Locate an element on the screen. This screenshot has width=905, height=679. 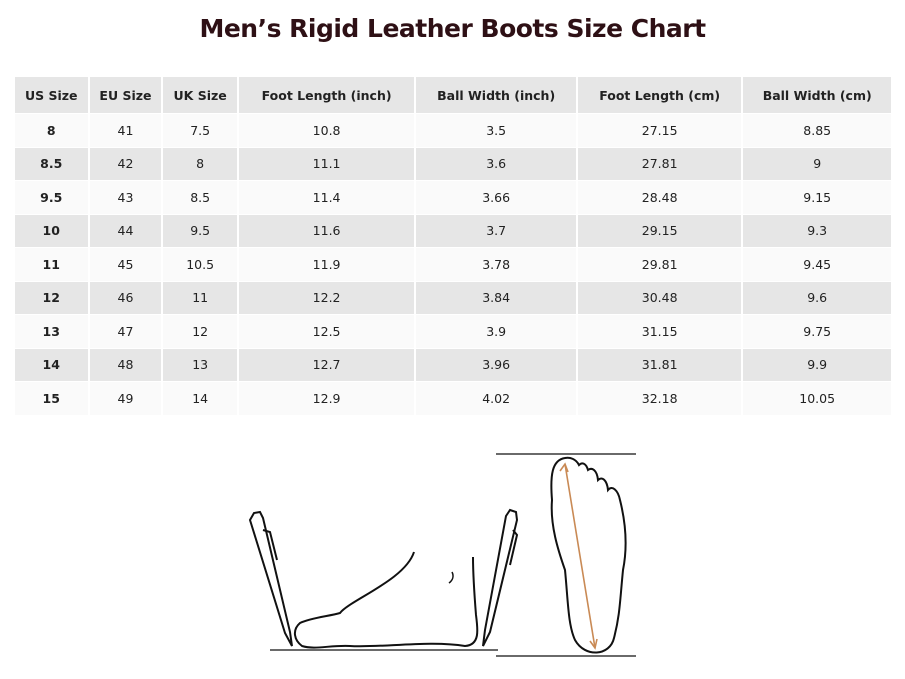
table-cell: 12.5 is located at coordinates (326, 331).